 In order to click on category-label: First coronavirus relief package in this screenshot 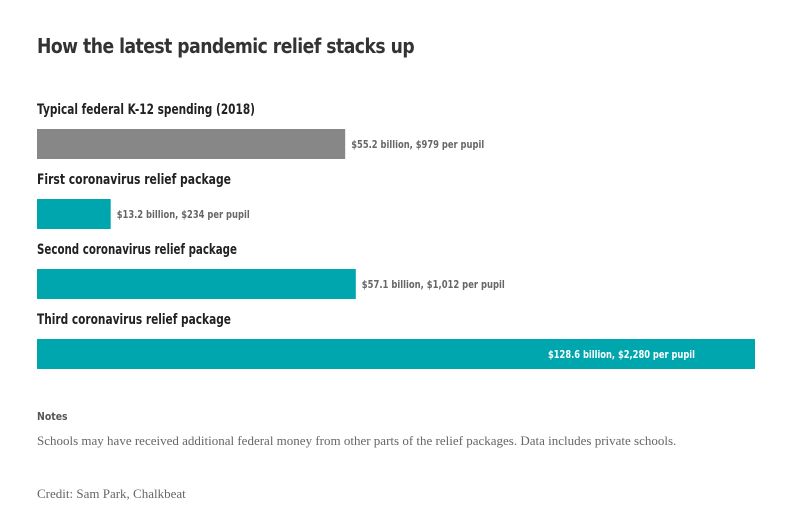, I will do `click(134, 180)`.